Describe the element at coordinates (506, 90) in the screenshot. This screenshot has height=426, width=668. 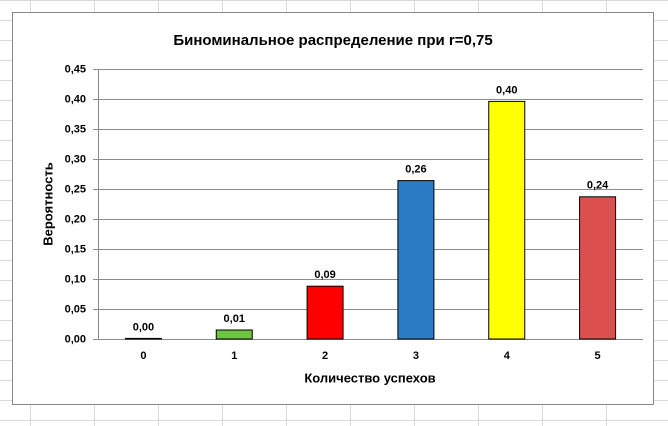
I see `data-label: 0,40` at that location.